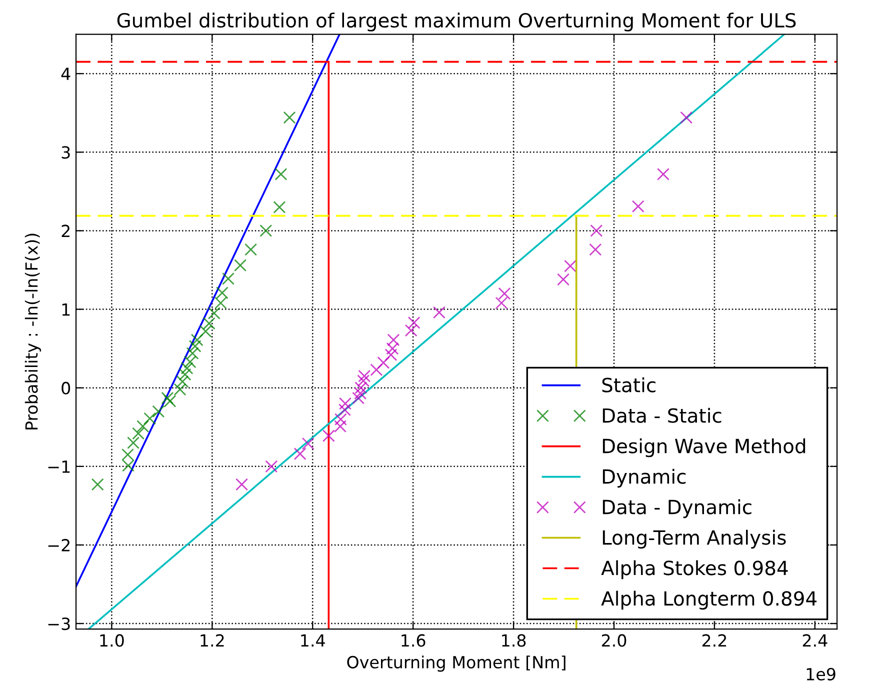 The height and width of the screenshot is (692, 888). Describe the element at coordinates (677, 508) in the screenshot. I see `legend-label: Data - Dynamic` at that location.